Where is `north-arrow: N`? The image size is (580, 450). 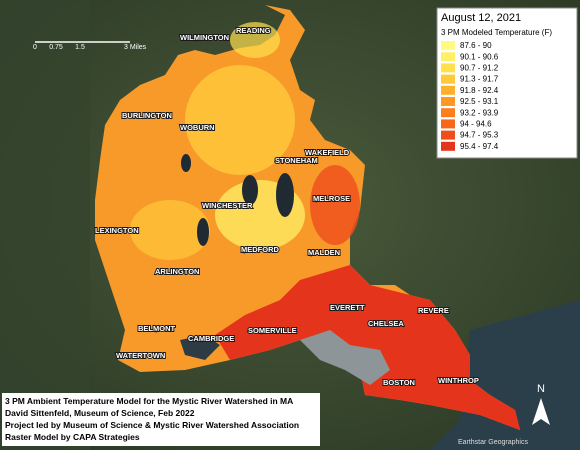
north-arrow: N is located at coordinates (541, 404).